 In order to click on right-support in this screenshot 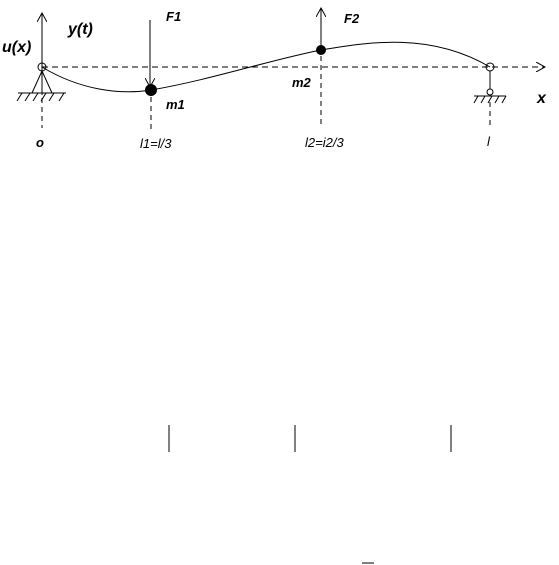, I will do `click(490, 83)`.